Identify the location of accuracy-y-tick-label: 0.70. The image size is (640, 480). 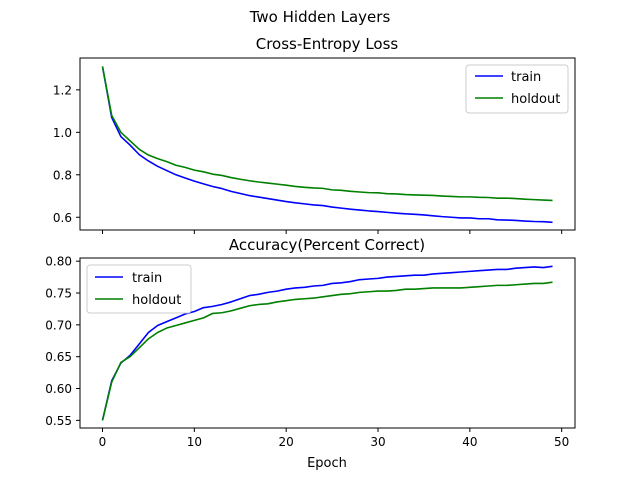
(58, 325).